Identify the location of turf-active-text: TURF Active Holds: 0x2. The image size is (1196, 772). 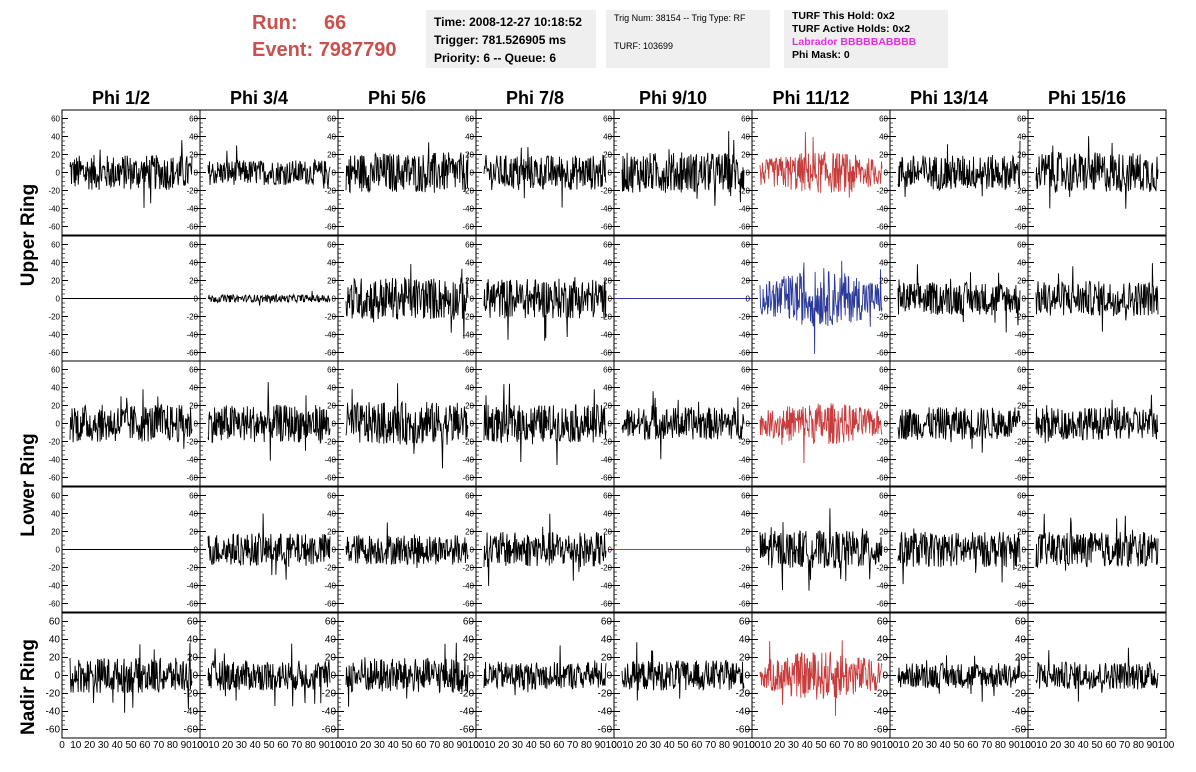
(851, 29).